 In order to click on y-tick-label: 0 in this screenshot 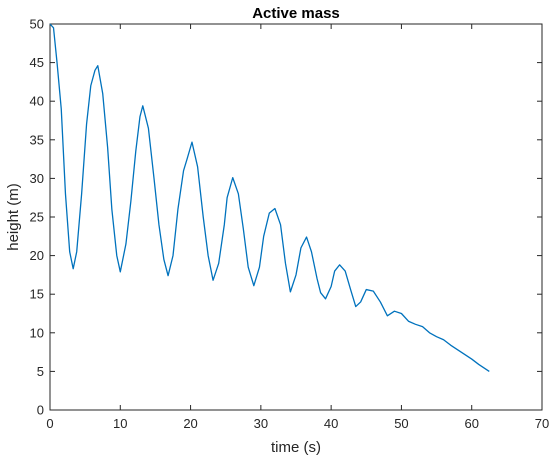, I will do `click(40, 410)`.